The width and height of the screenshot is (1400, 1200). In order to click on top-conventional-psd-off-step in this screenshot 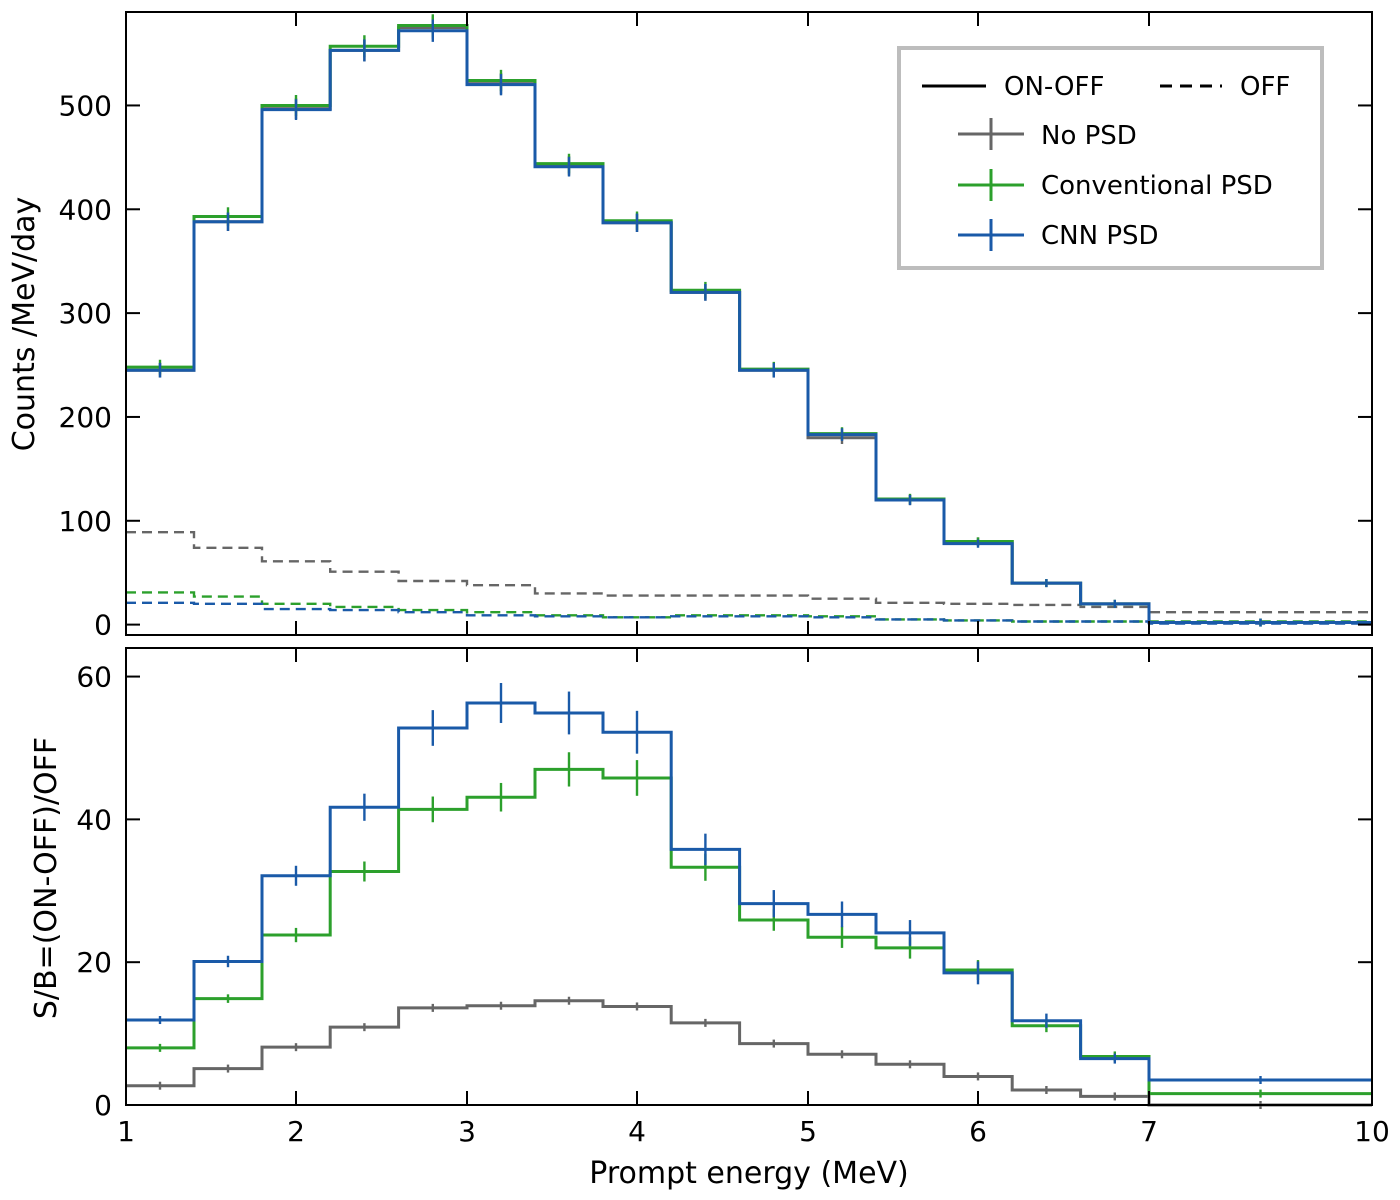, I will do `click(749, 607)`.